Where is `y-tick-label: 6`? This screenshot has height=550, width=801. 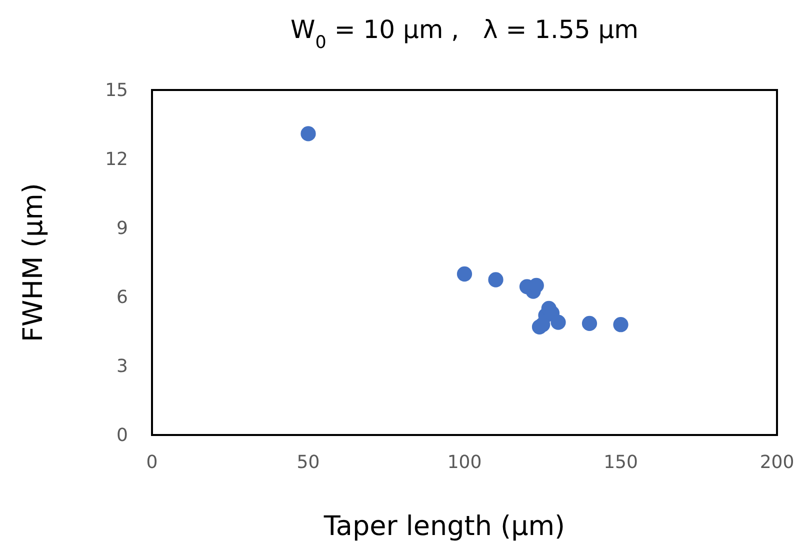 y-tick-label: 6 is located at coordinates (122, 297).